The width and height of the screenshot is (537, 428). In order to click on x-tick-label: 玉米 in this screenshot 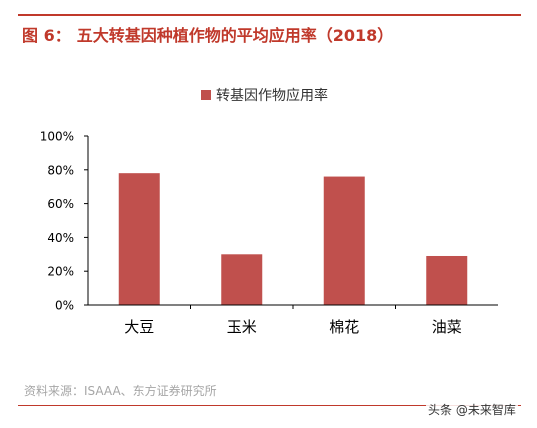, I will do `click(242, 327)`.